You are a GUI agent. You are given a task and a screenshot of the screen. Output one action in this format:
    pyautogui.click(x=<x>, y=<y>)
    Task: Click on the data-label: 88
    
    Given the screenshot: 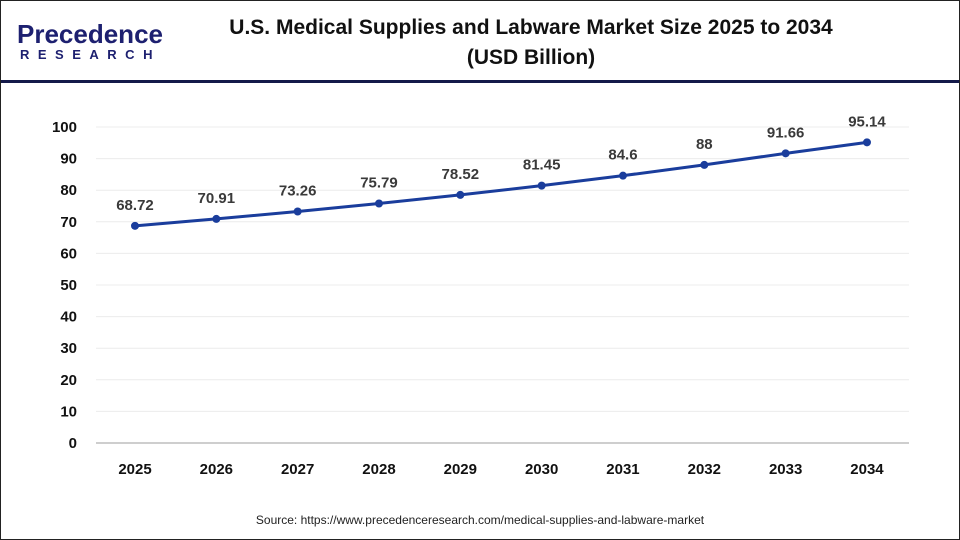 What is the action you would take?
    pyautogui.click(x=704, y=144)
    